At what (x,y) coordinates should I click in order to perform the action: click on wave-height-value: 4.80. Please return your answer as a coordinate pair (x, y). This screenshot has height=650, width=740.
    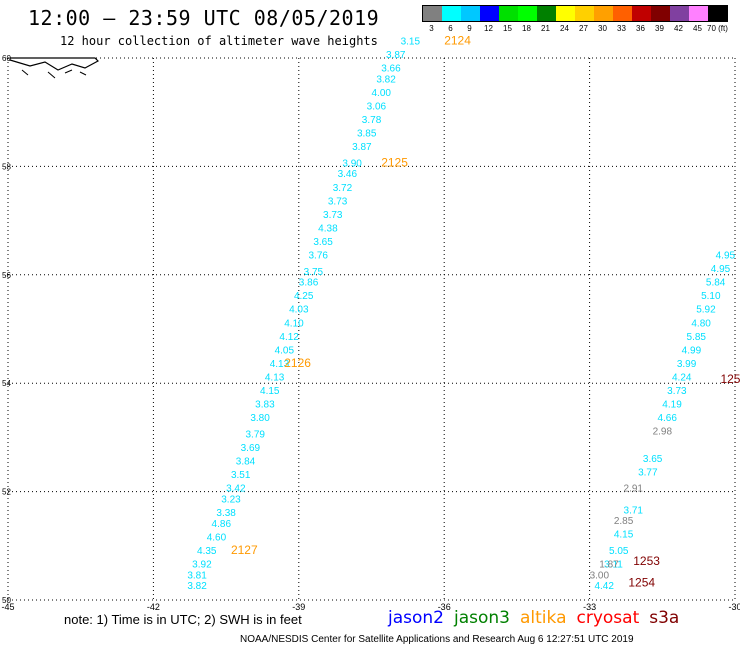
    Looking at the image, I should click on (701, 323).